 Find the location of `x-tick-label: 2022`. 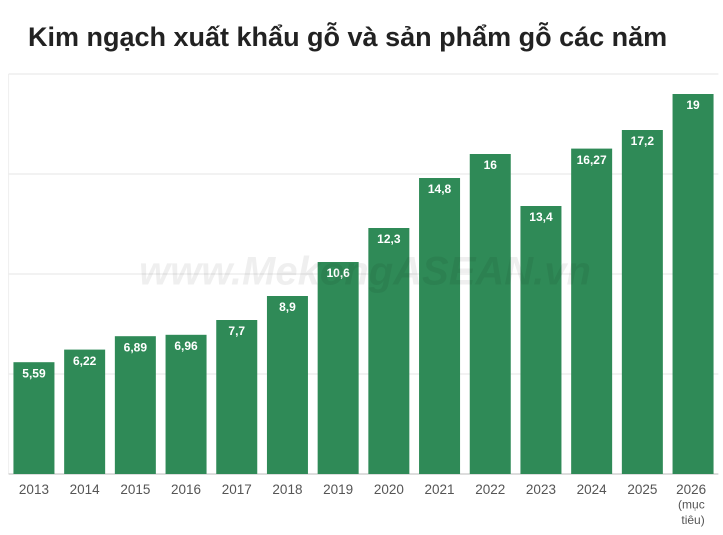

x-tick-label: 2022 is located at coordinates (490, 489).